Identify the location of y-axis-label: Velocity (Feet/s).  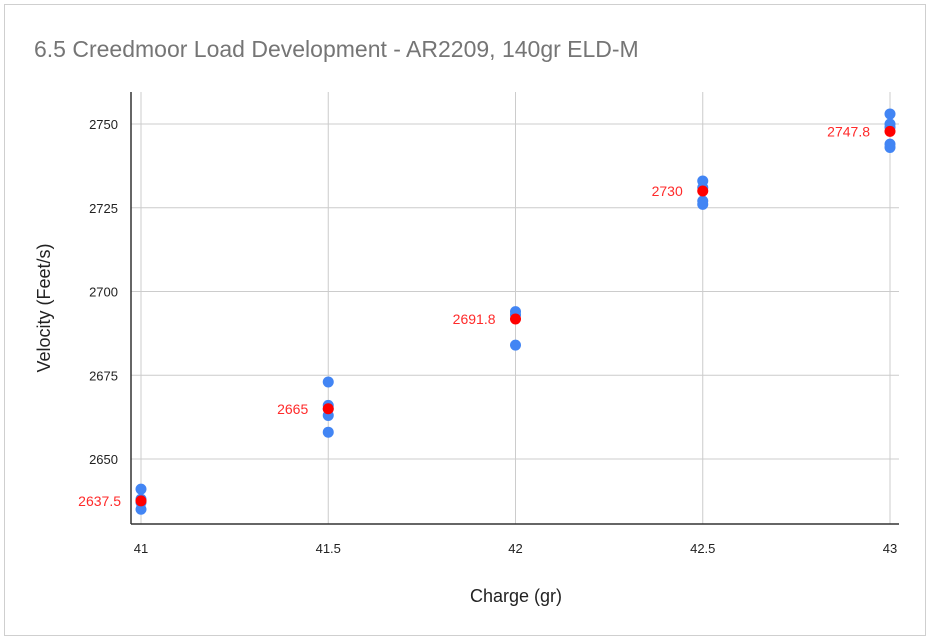
(44, 307).